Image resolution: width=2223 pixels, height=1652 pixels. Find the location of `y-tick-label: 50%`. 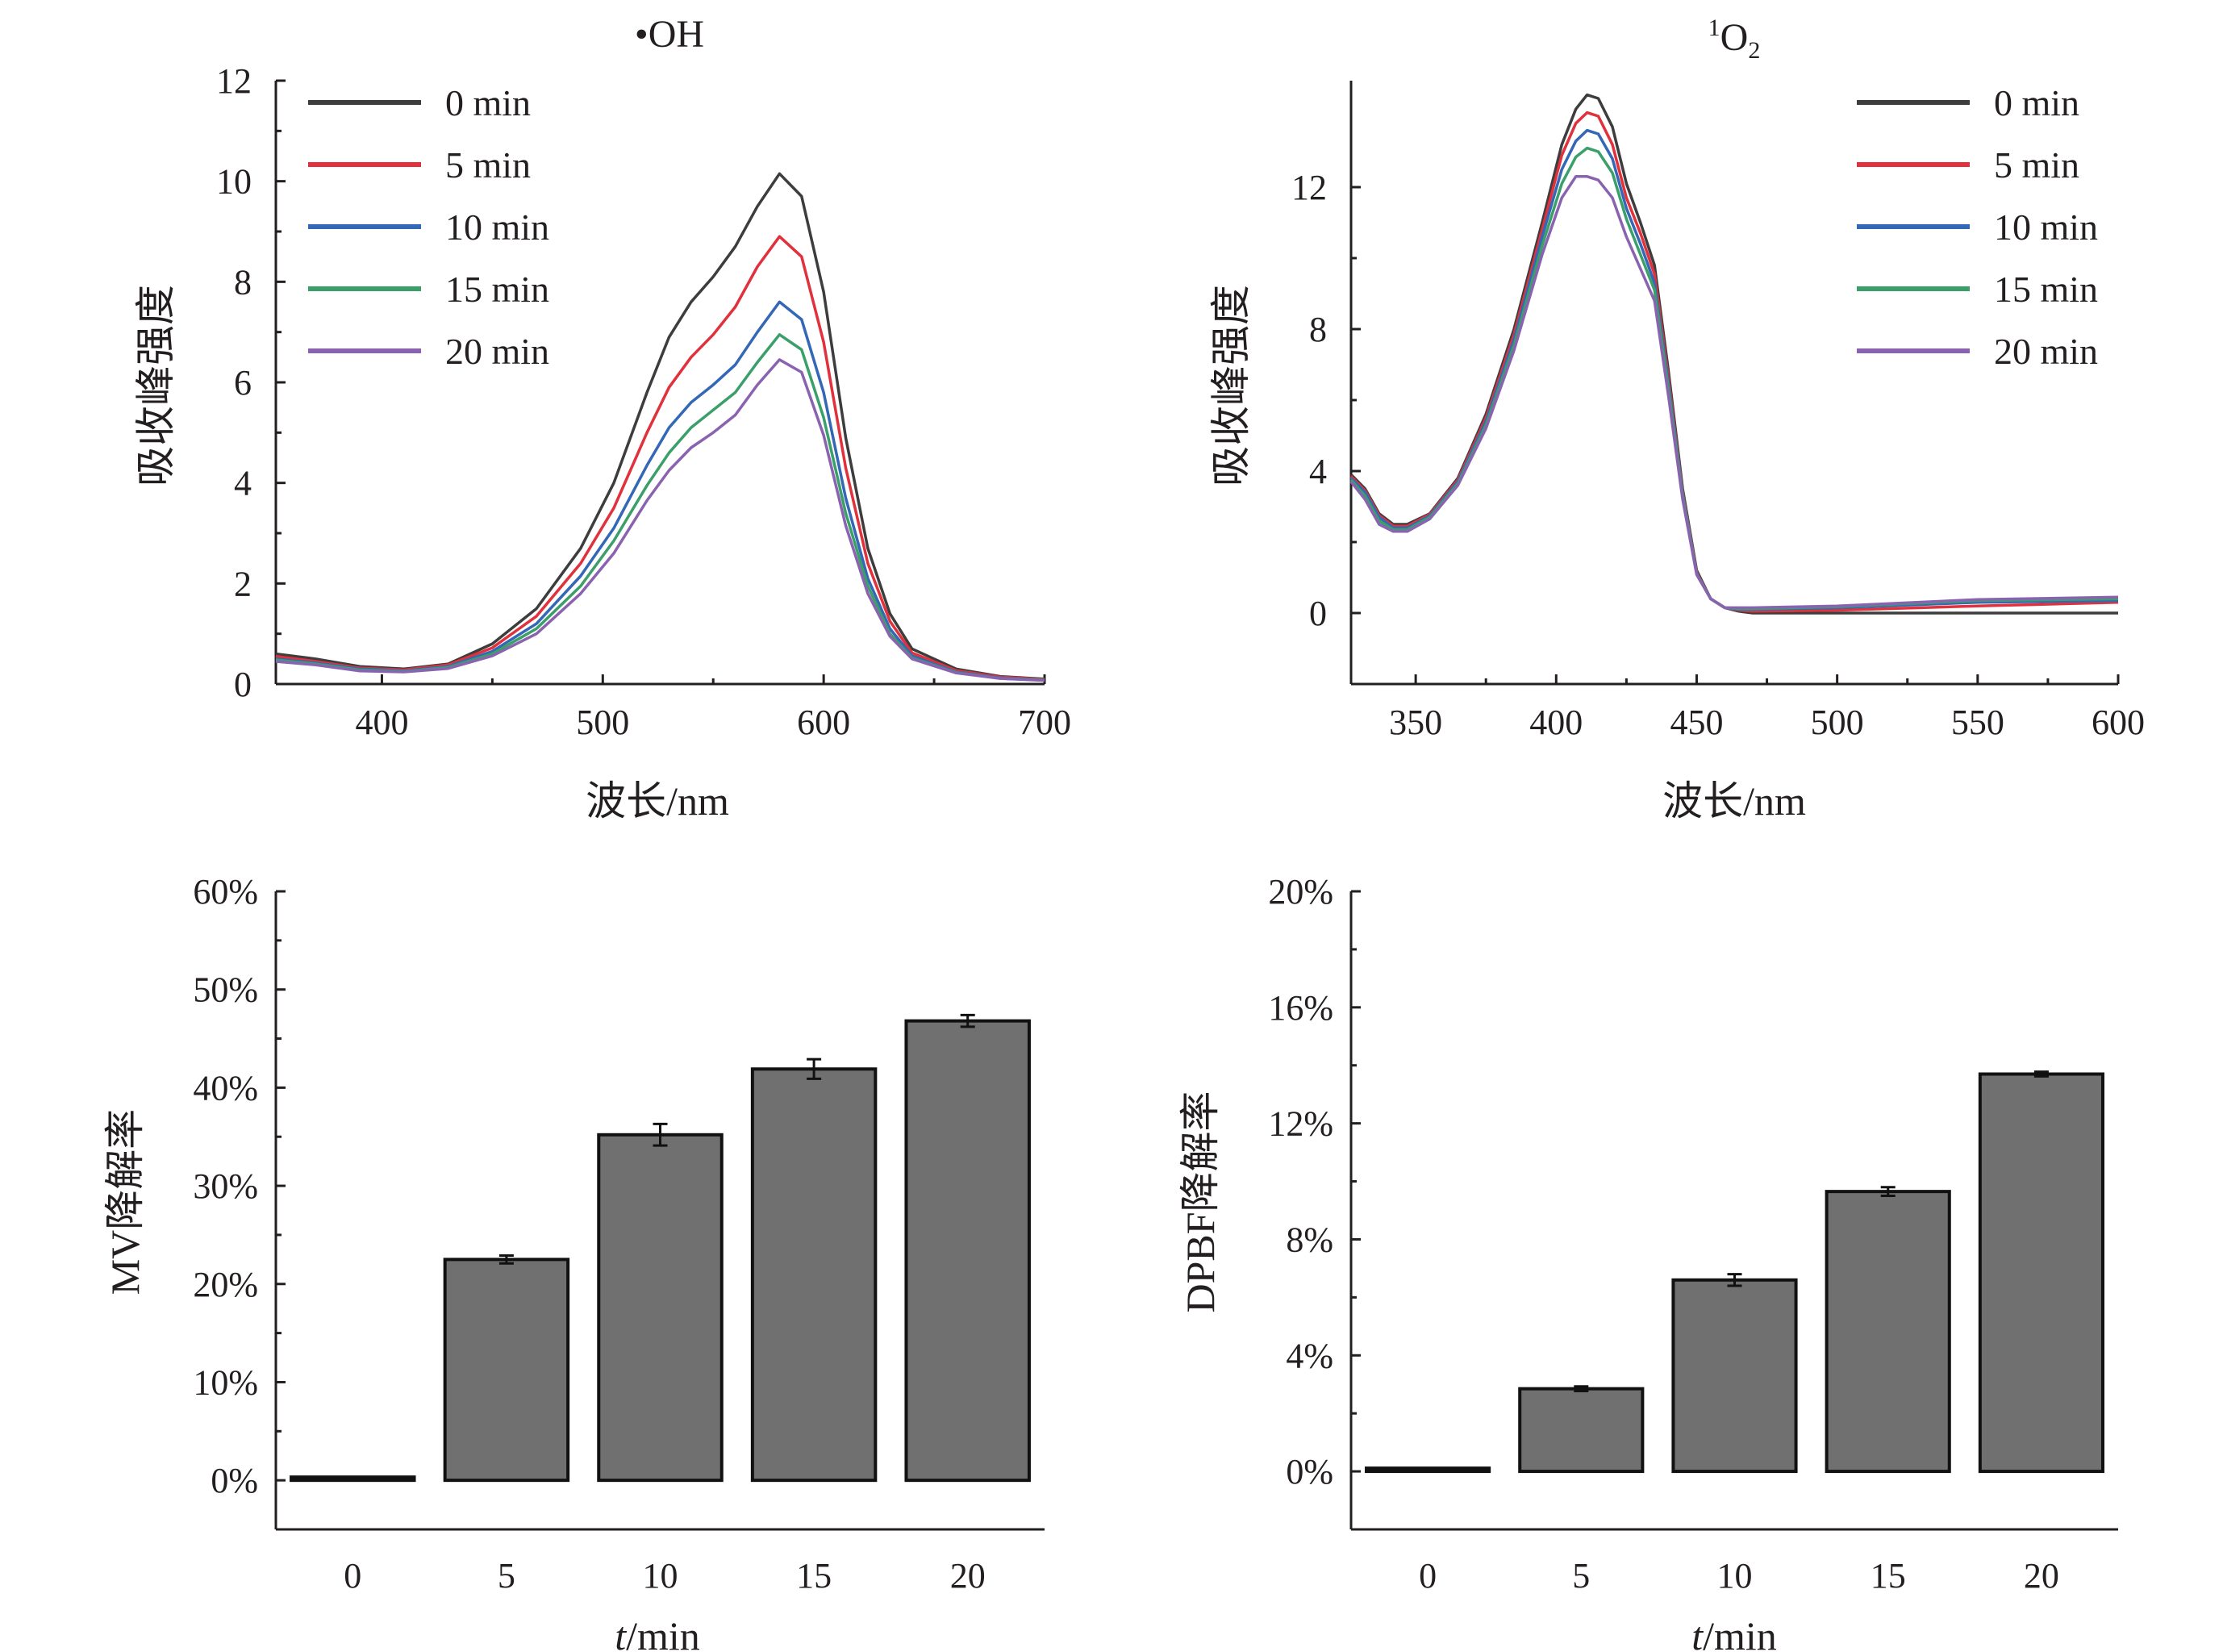

y-tick-label: 50% is located at coordinates (225, 990).